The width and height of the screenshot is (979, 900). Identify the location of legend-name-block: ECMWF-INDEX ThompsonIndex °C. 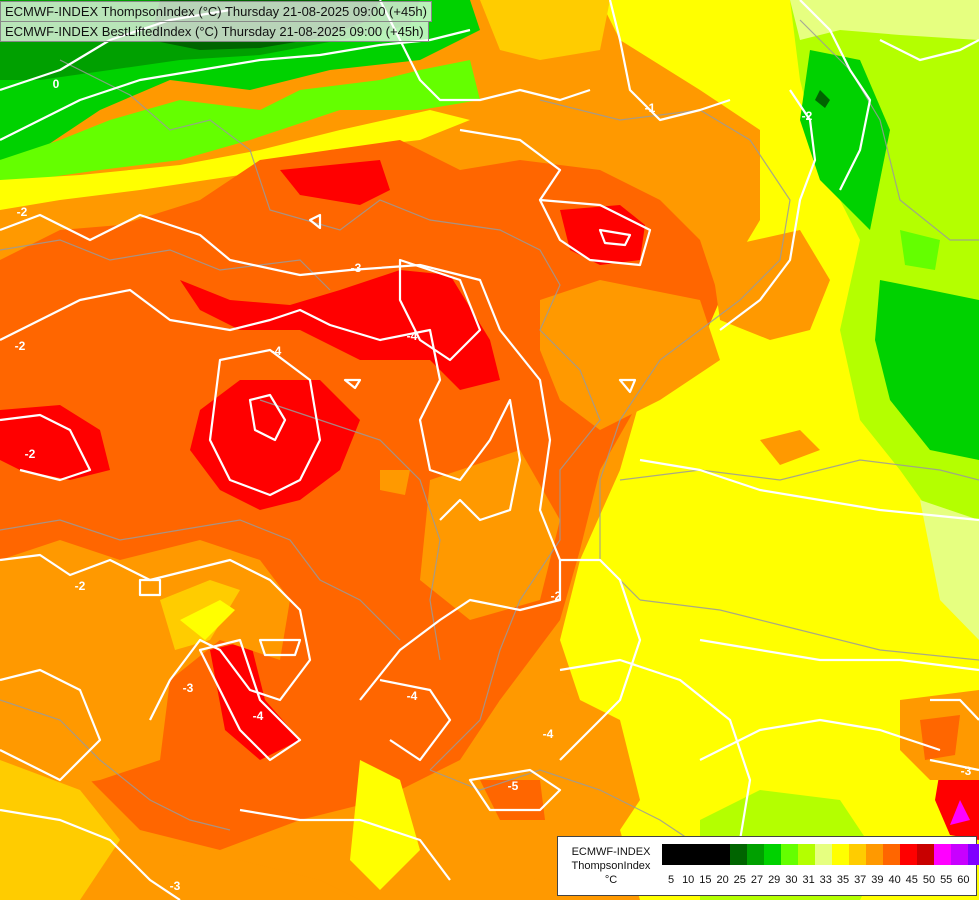
(611, 866).